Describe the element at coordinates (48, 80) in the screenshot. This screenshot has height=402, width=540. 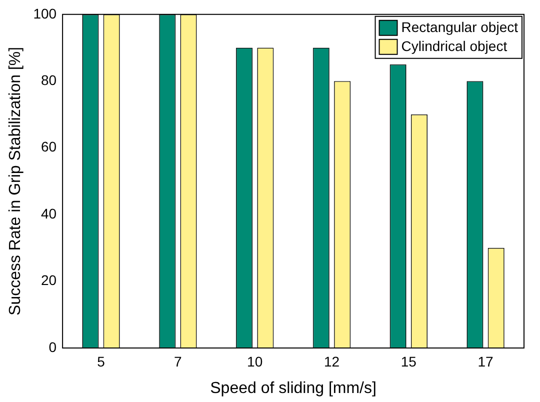
I see `y-tick-label: 80` at that location.